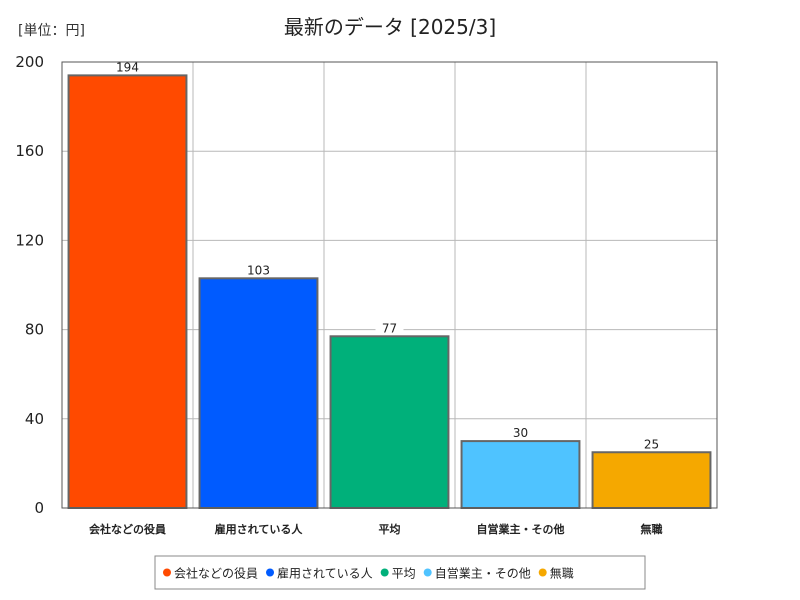 The height and width of the screenshot is (600, 800). Describe the element at coordinates (29, 240) in the screenshot. I see `y-tick-label: 120` at that location.